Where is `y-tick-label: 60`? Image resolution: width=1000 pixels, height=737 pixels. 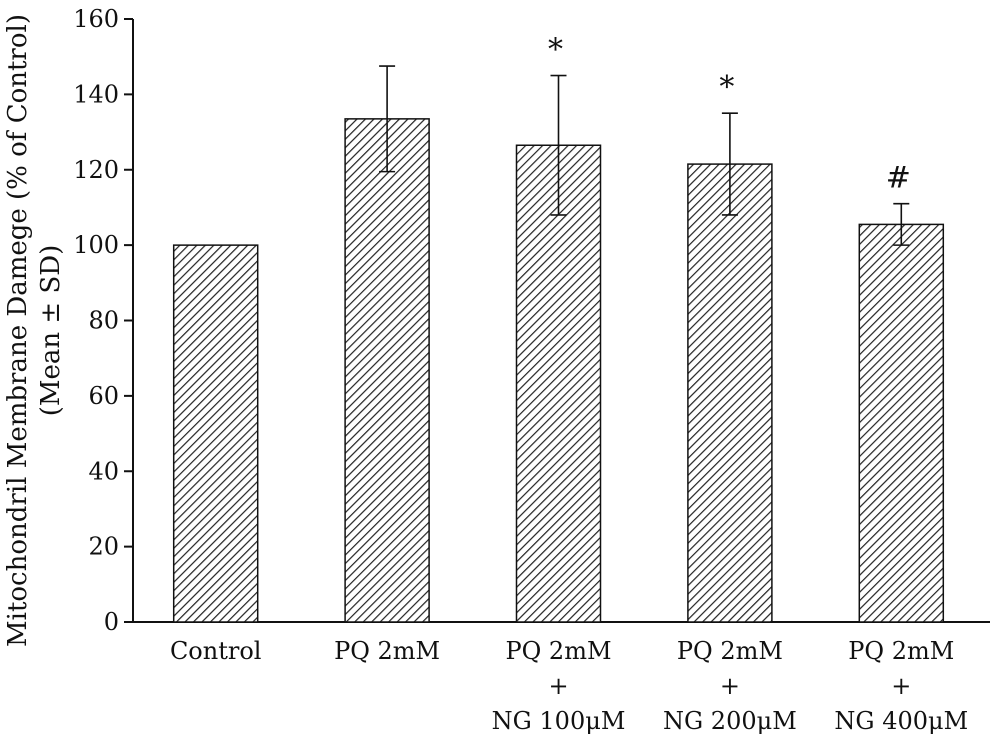
y-tick-label: 60 is located at coordinates (103, 396).